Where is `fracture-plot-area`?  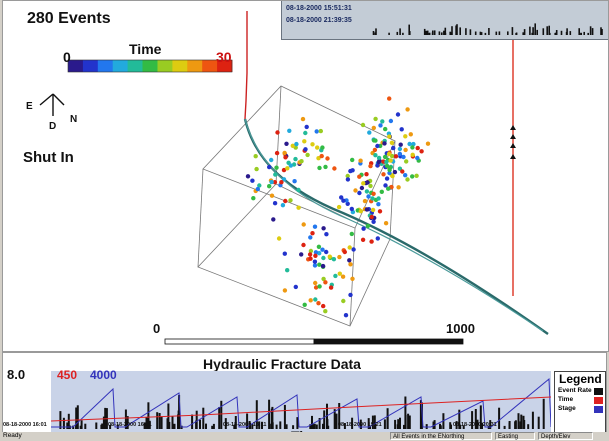 fracture-plot-area is located at coordinates (301, 402).